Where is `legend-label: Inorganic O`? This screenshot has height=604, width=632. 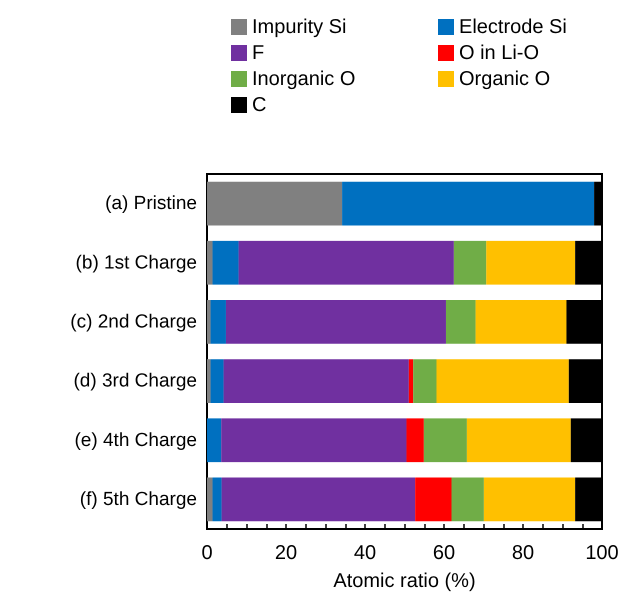
legend-label: Inorganic O is located at coordinates (304, 79).